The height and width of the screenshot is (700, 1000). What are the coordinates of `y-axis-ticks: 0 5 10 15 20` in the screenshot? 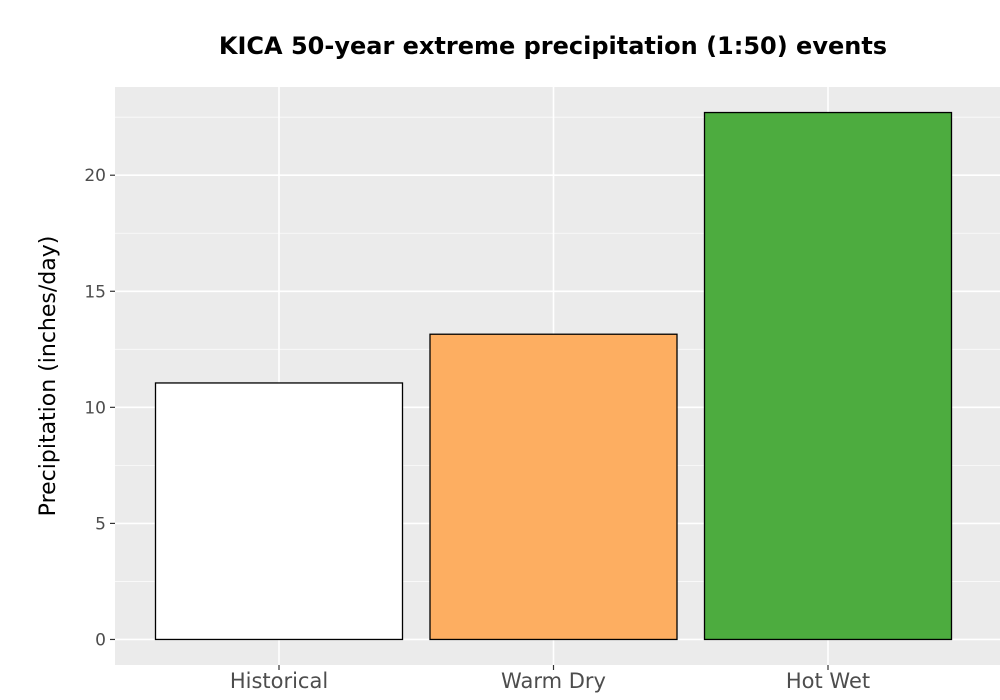 It's located at (99, 408).